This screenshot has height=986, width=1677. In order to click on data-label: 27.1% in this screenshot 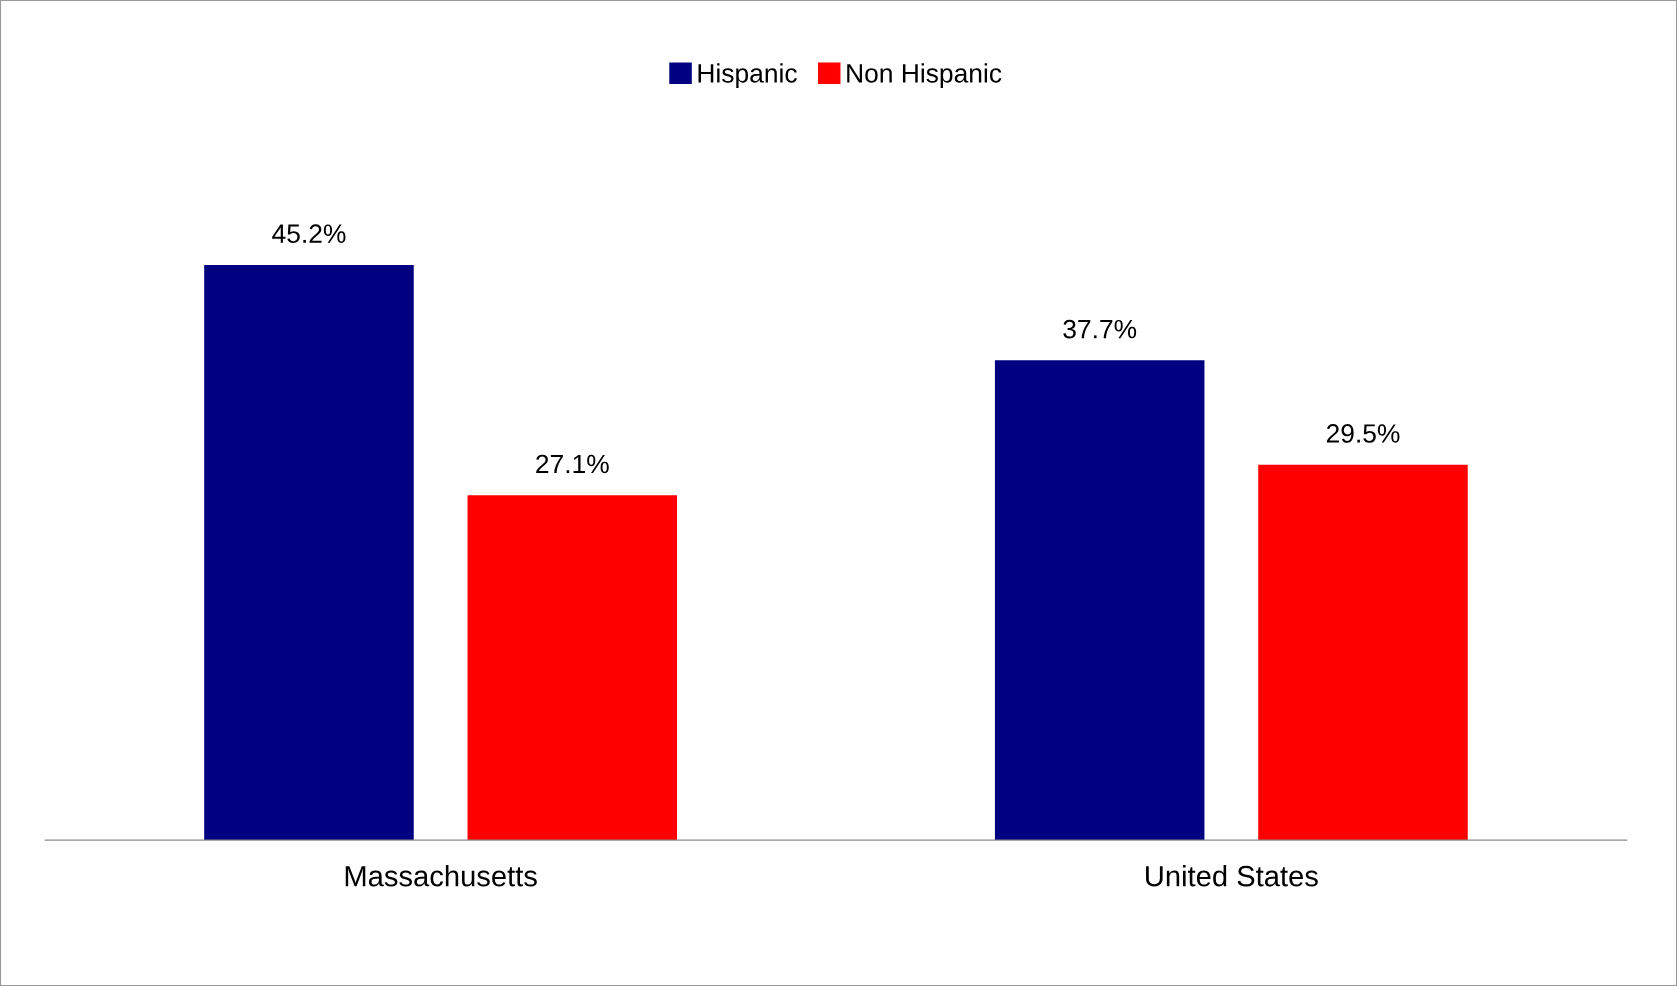, I will do `click(572, 464)`.